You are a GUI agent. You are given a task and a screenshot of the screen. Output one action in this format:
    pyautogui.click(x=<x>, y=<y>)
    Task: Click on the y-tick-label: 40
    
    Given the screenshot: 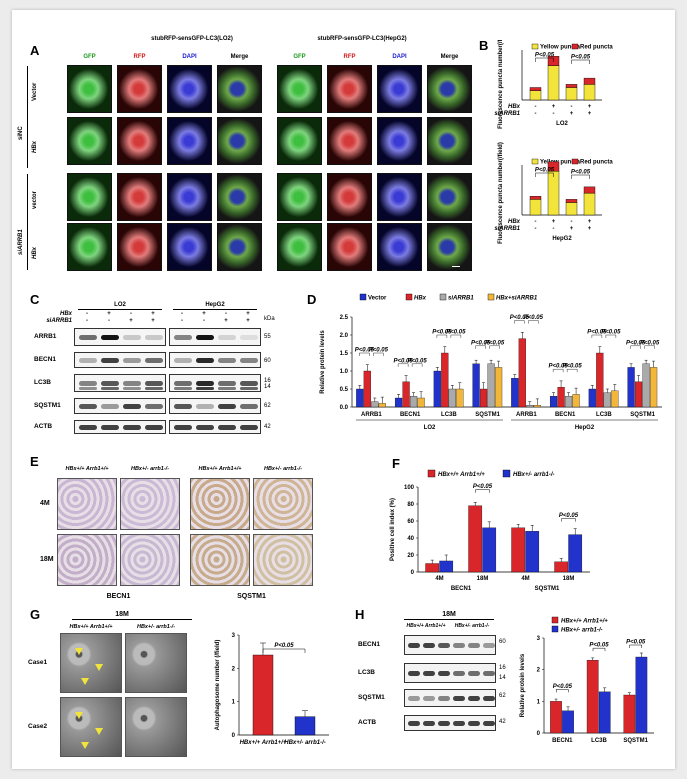 What is the action you would take?
    pyautogui.click(x=410, y=539)
    